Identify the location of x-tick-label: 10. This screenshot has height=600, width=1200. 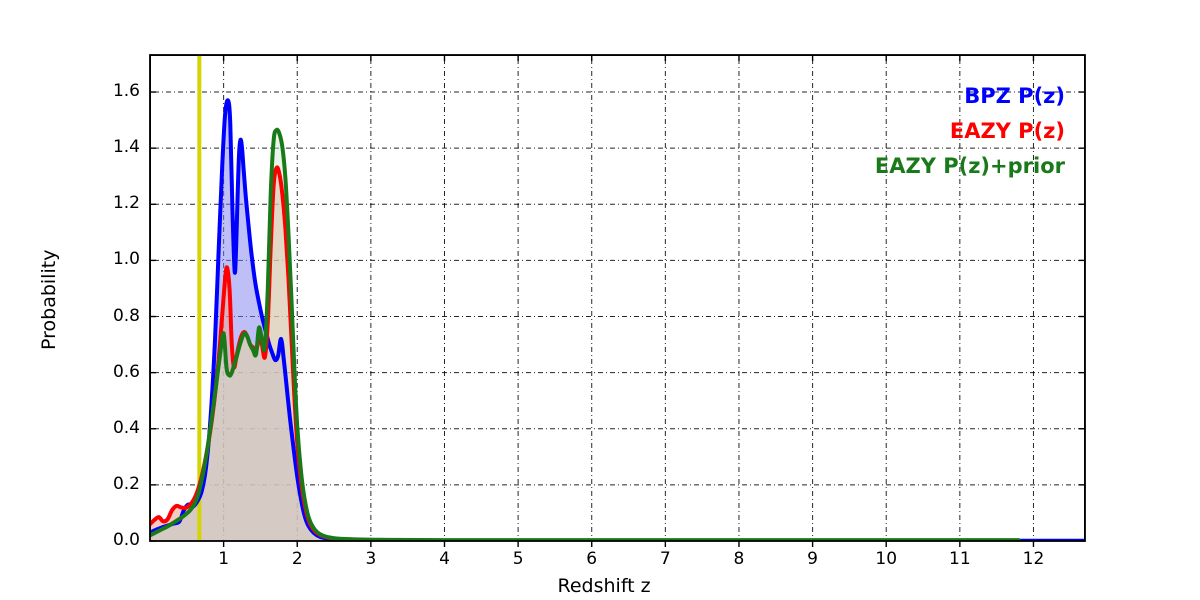
(886, 559).